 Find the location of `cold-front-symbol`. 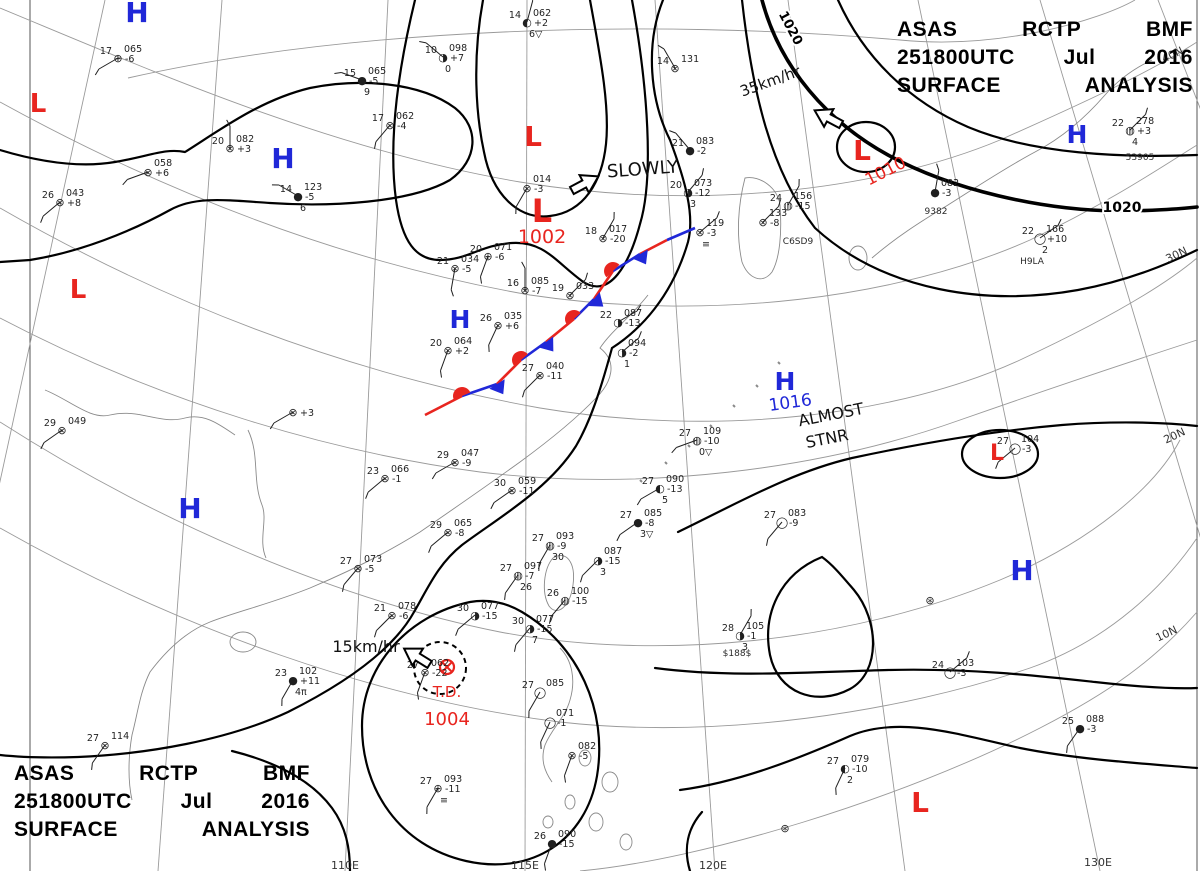

cold-front-symbol is located at coordinates (640, 257).